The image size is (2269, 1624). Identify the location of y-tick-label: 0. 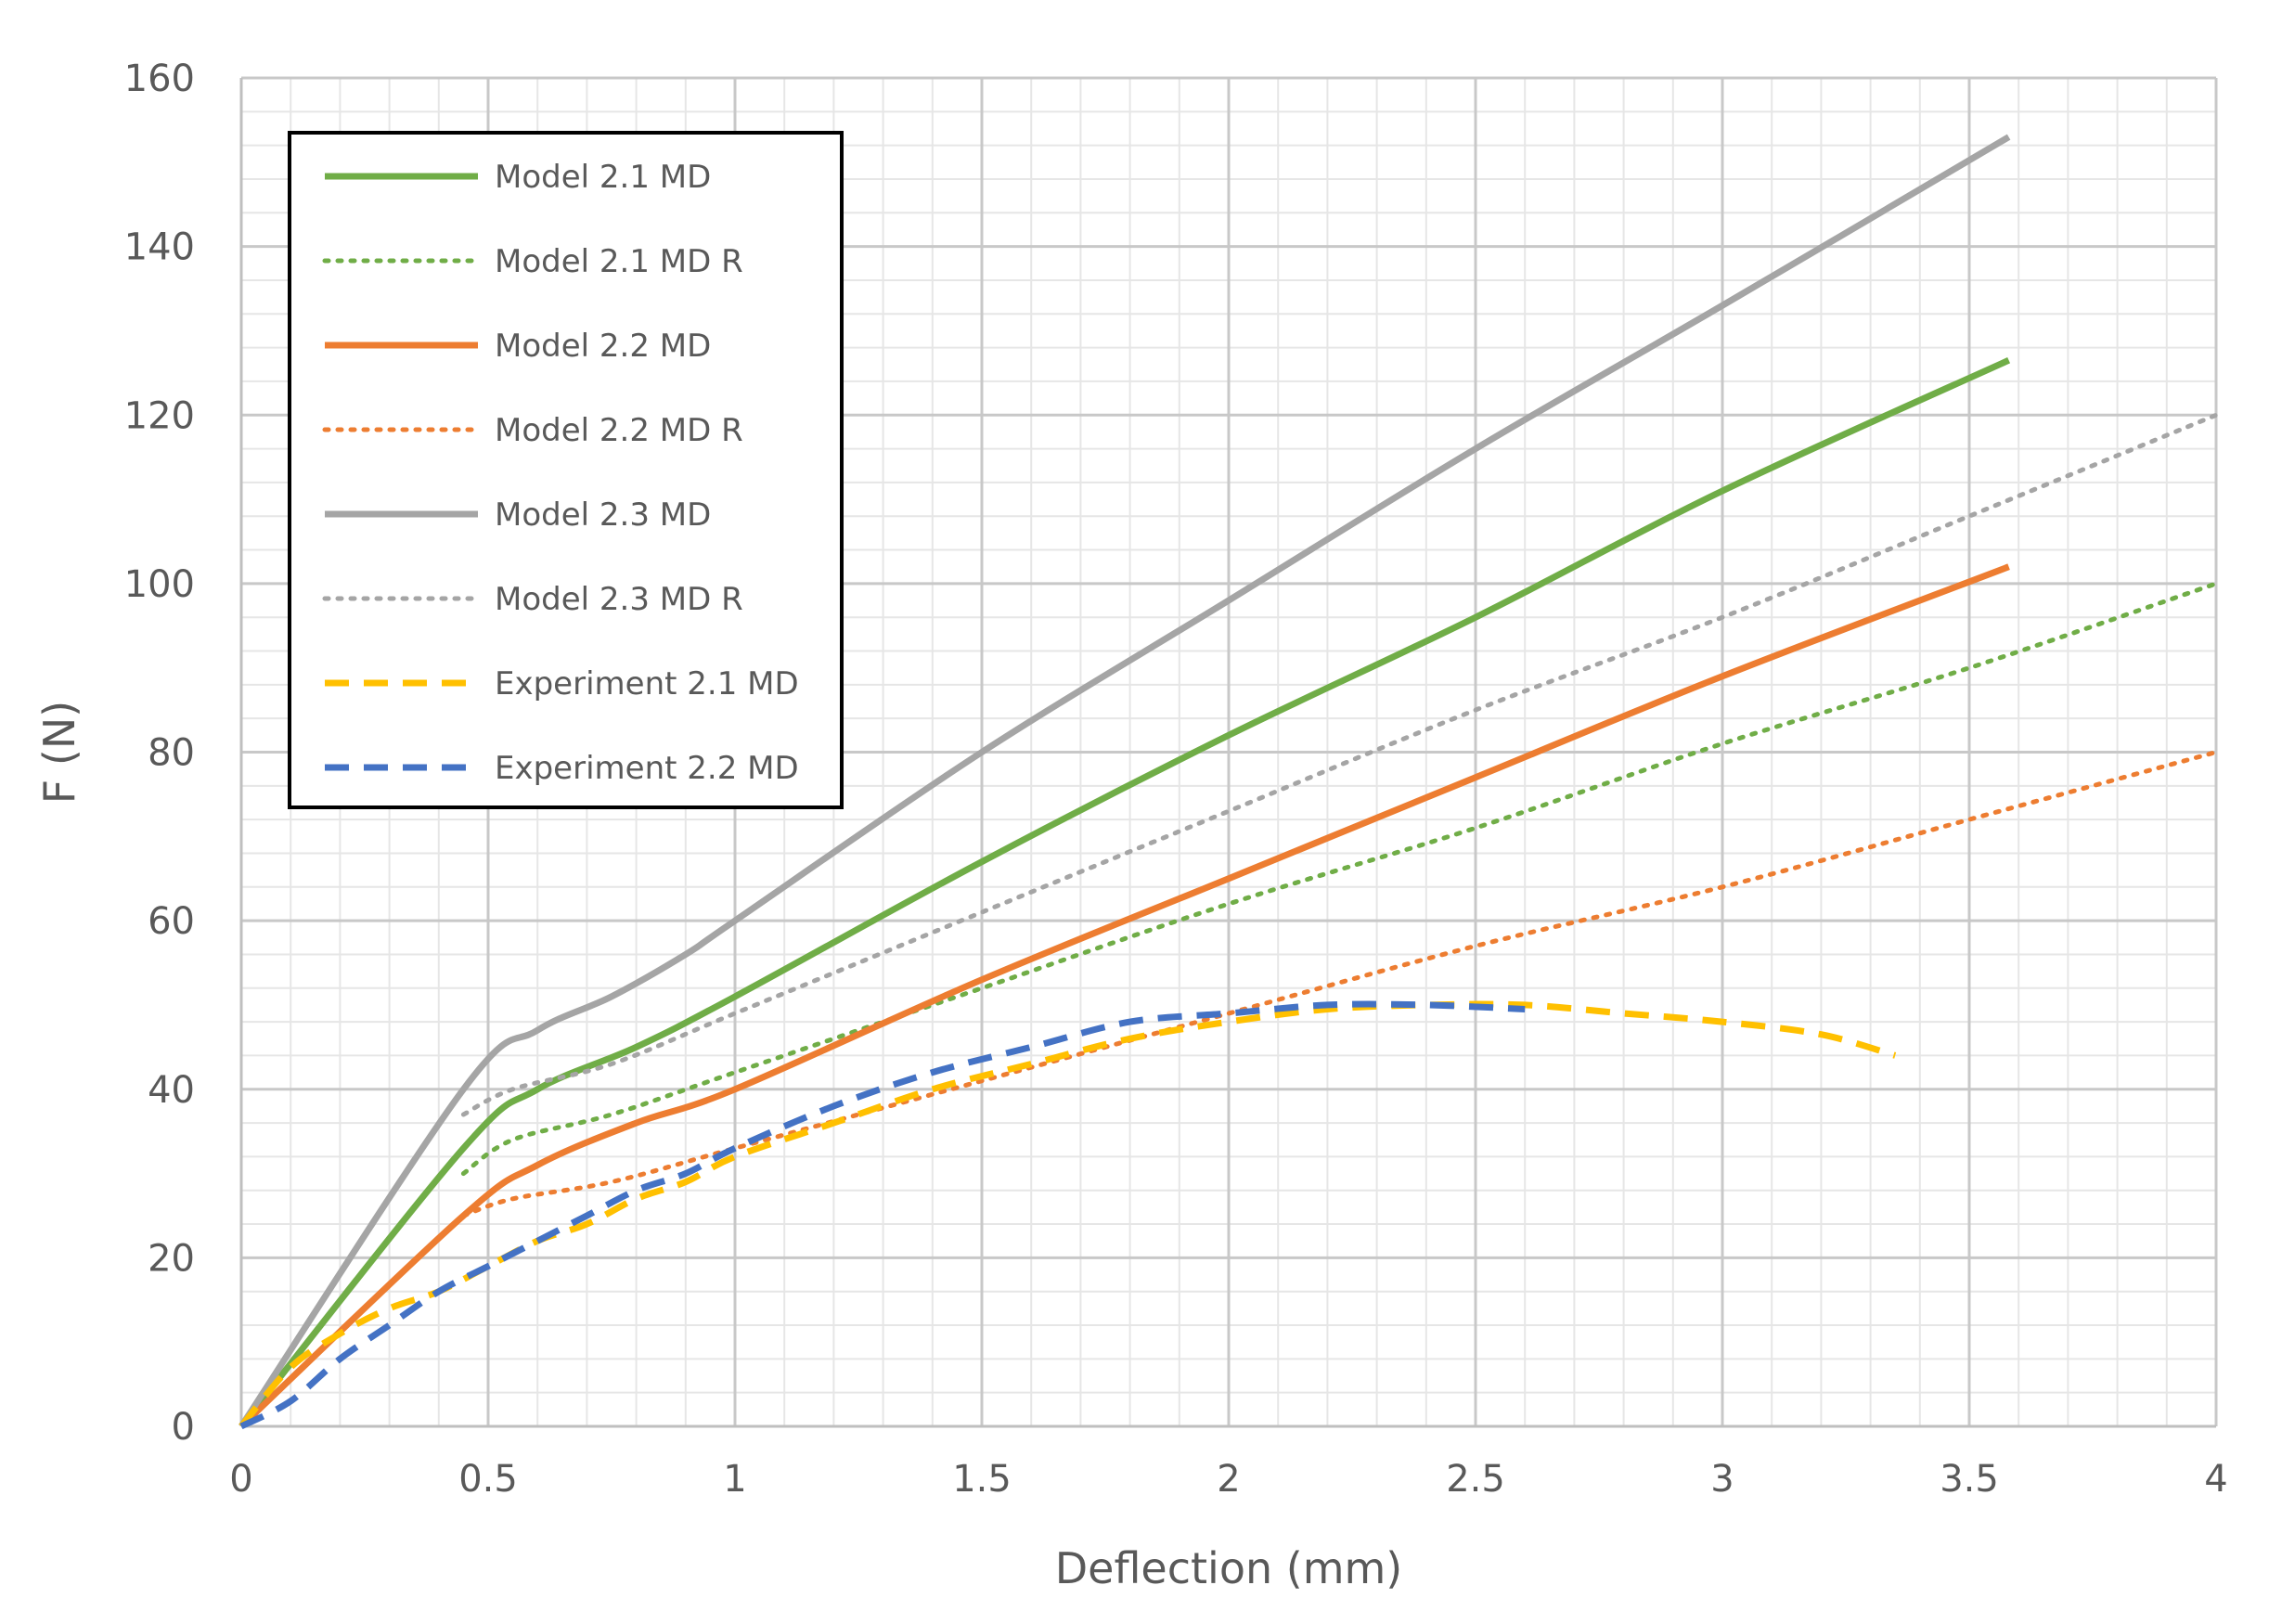
(183, 1428).